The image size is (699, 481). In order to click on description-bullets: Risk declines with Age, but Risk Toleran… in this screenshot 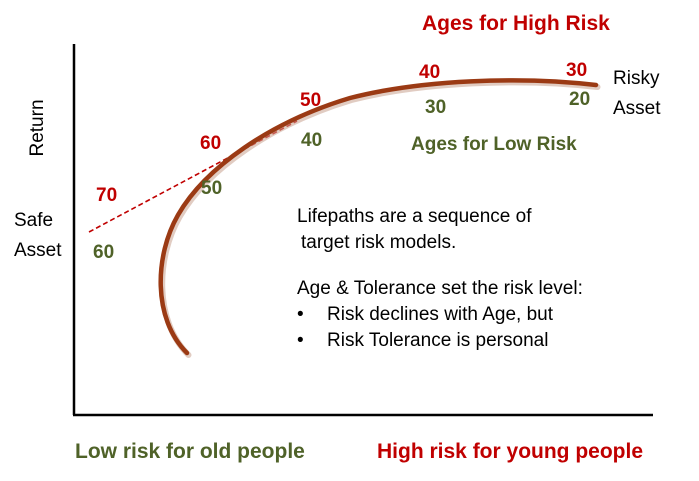, I will do `click(440, 328)`.